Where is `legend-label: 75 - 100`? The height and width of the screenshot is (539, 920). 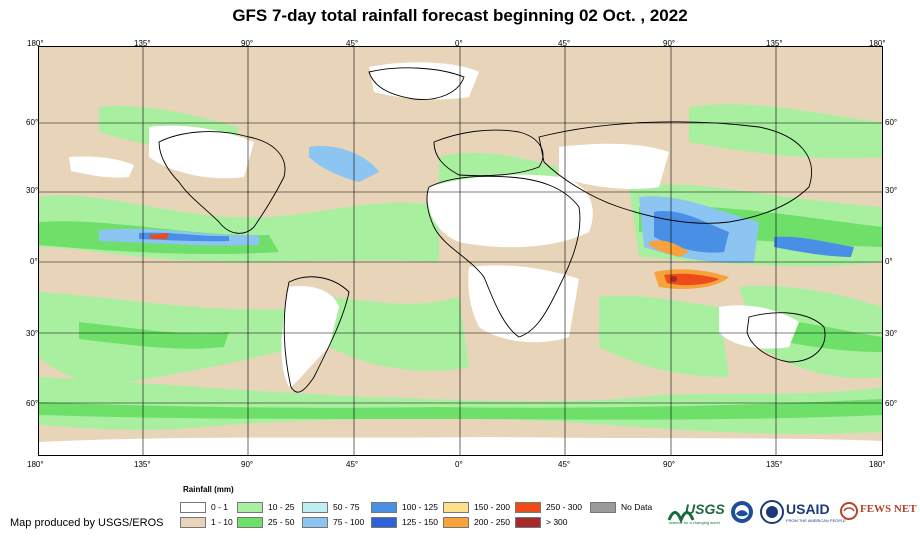 legend-label: 75 - 100 is located at coordinates (349, 522).